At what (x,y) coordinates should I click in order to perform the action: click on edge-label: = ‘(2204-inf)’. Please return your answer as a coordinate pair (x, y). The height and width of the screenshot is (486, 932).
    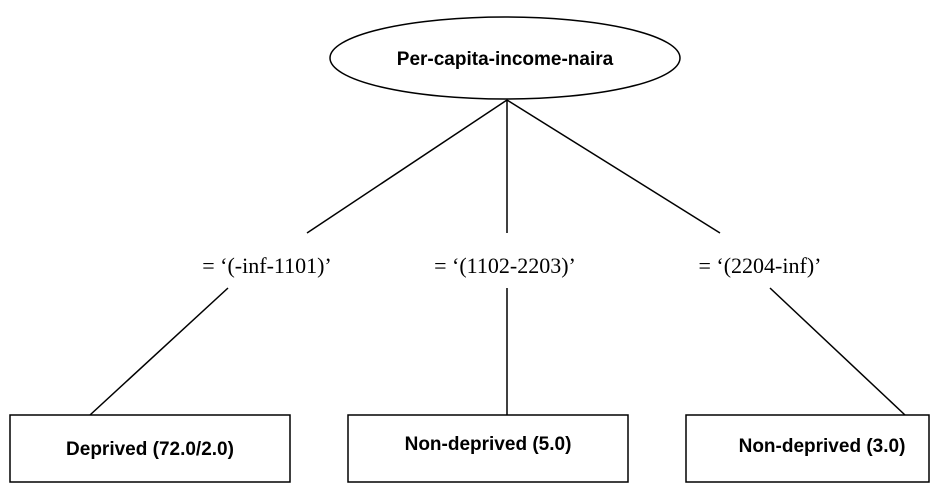
    Looking at the image, I should click on (760, 265).